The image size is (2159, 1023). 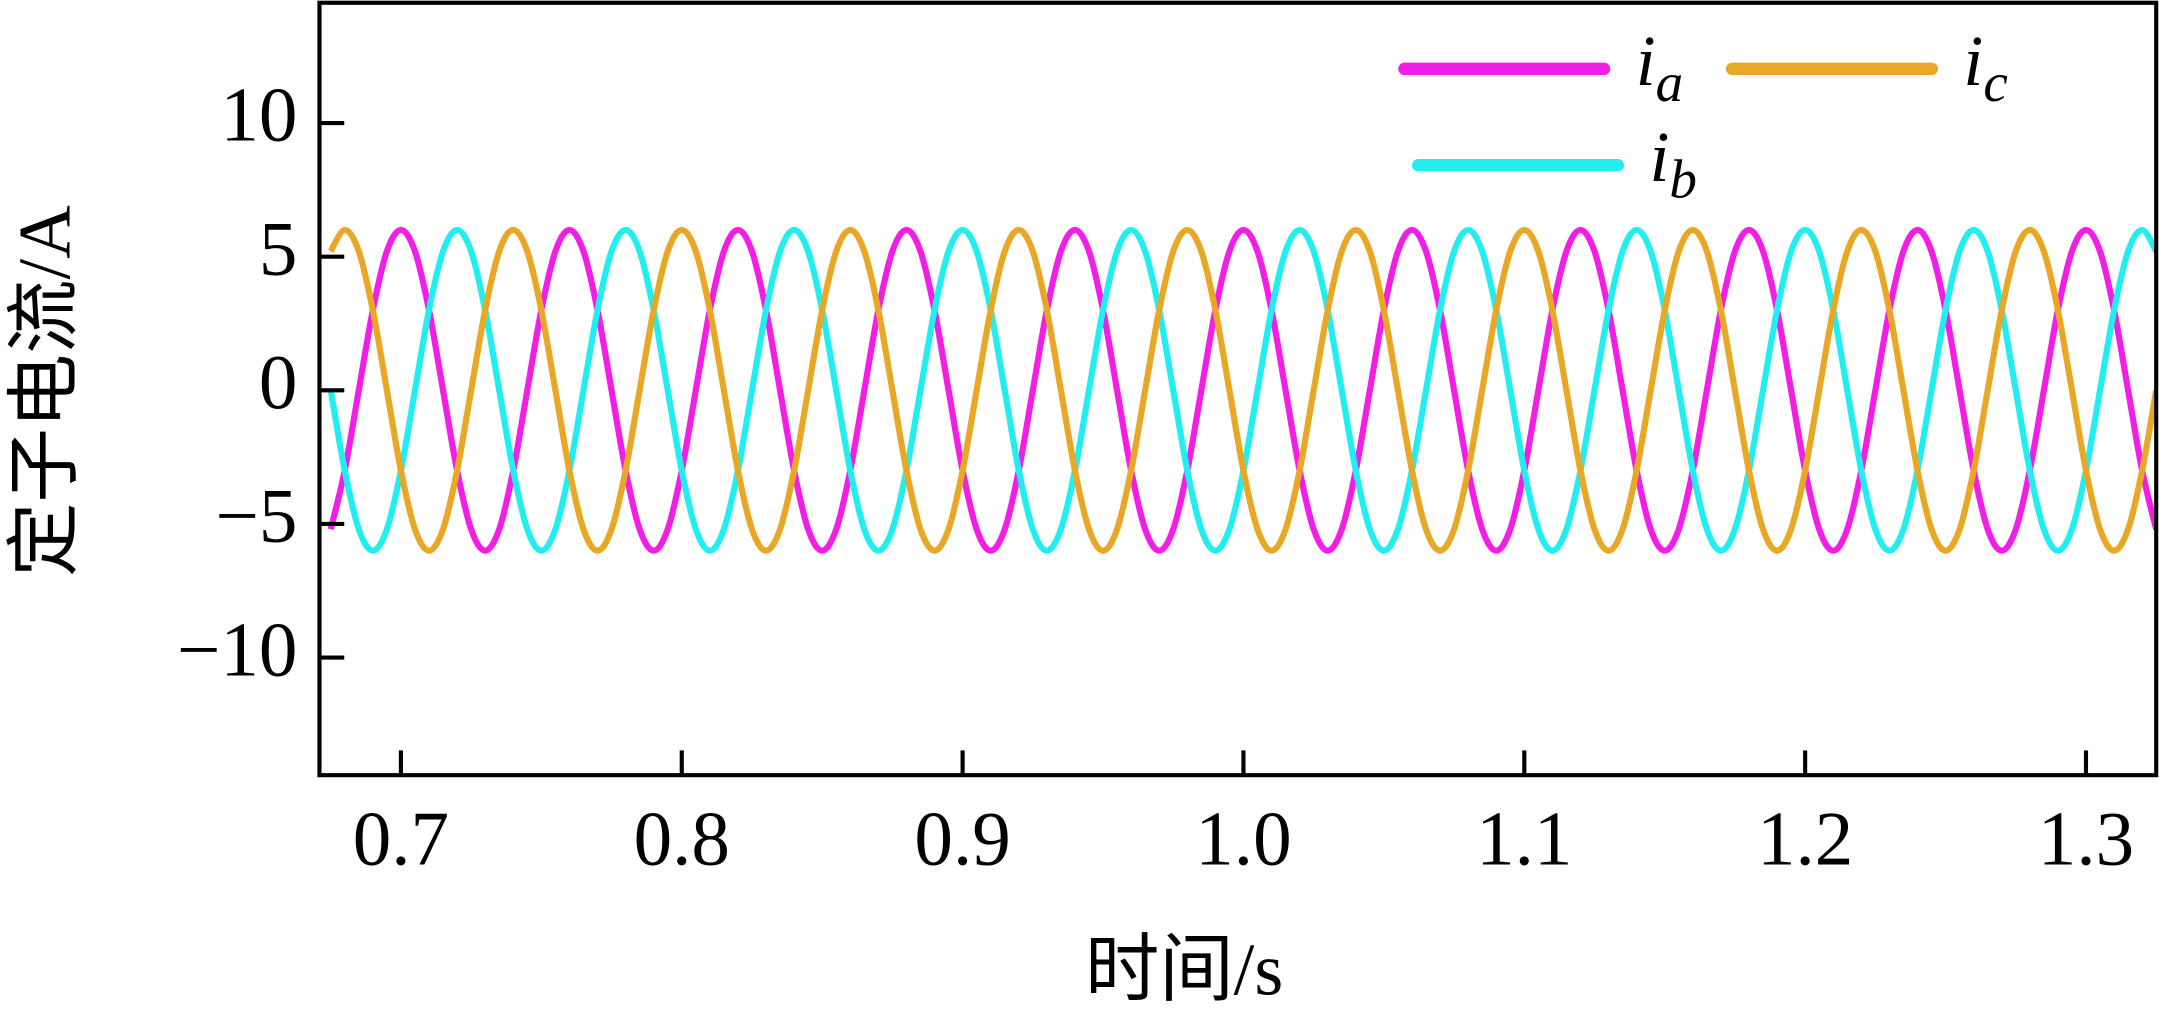 I want to click on x-tick-label: 1.2, so click(x=1805, y=838).